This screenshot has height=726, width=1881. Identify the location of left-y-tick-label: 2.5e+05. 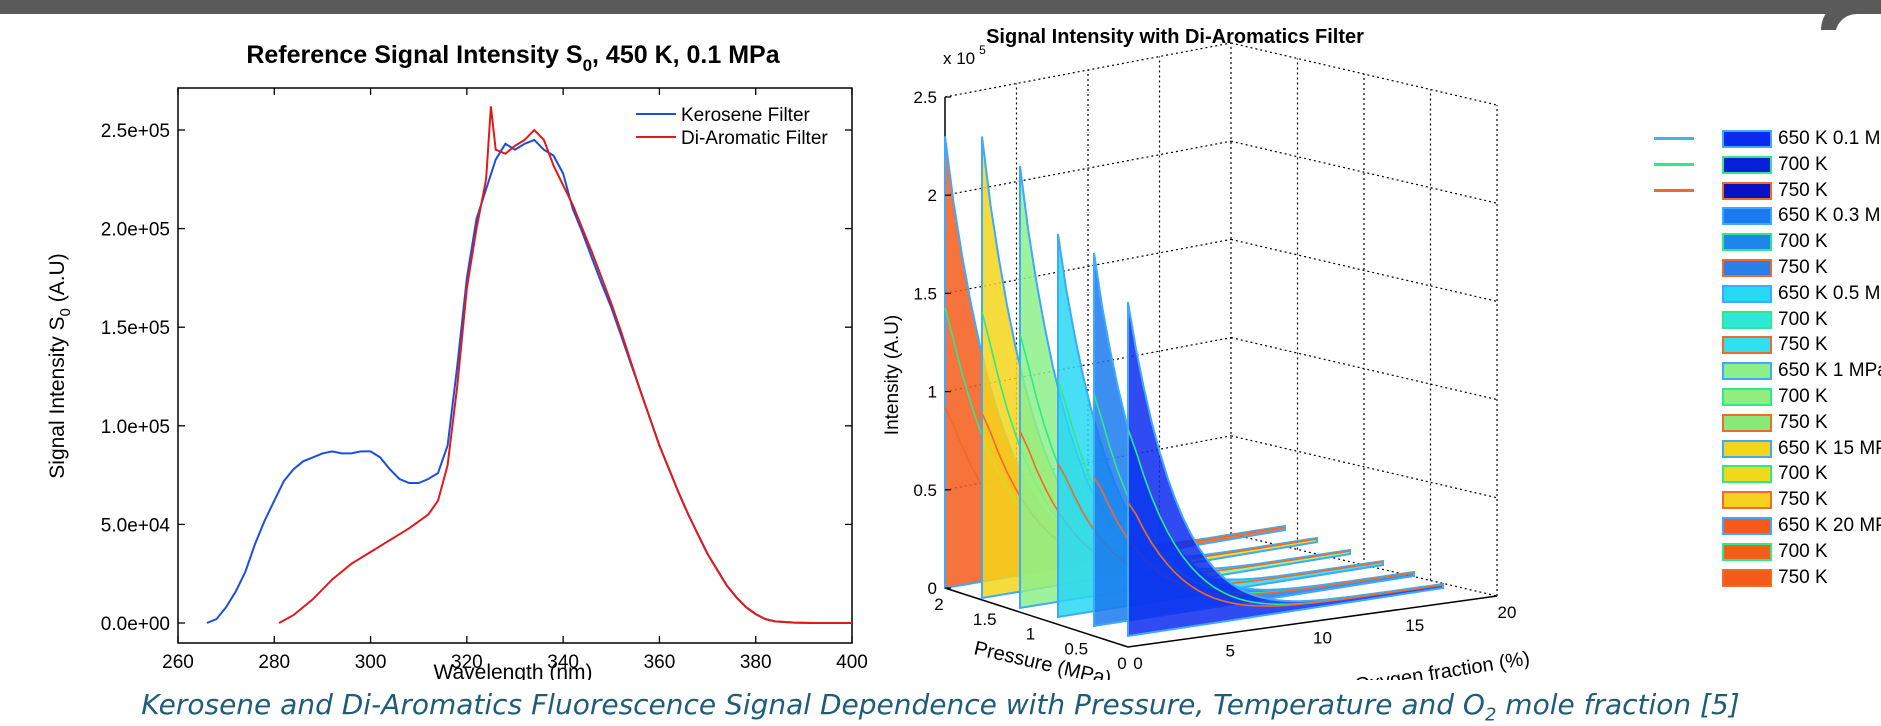
(135, 131).